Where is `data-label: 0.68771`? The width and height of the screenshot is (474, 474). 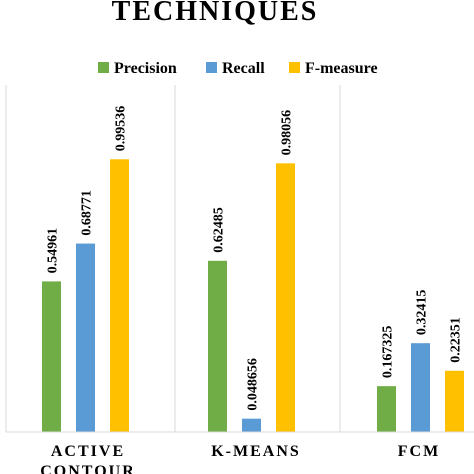
data-label: 0.68771 is located at coordinates (87, 213).